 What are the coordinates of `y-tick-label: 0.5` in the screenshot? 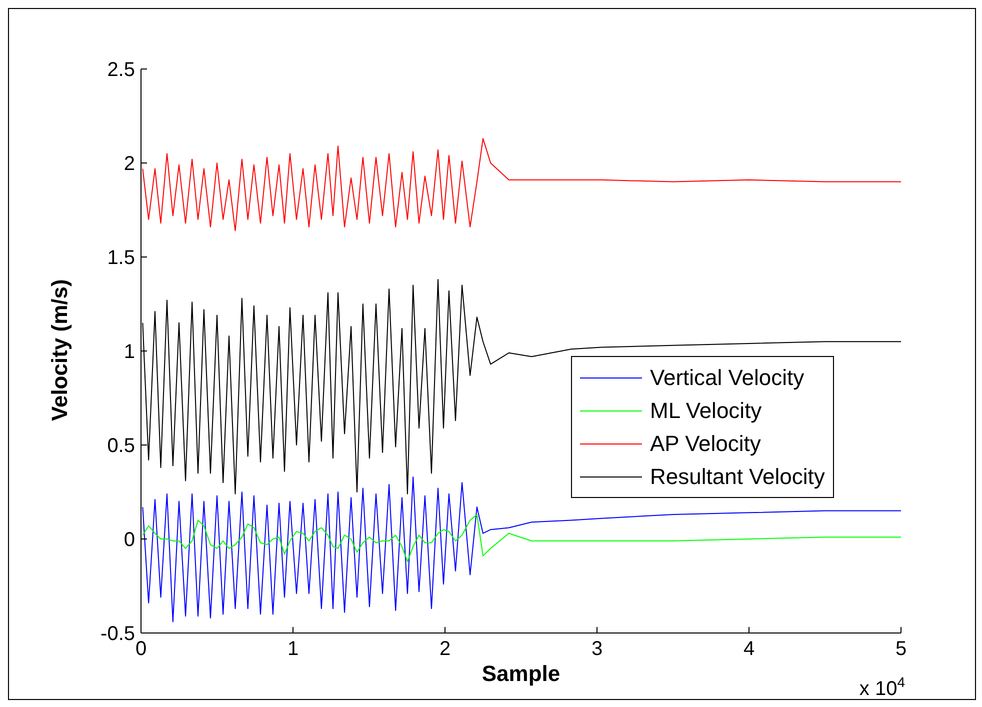 It's located at (121, 446).